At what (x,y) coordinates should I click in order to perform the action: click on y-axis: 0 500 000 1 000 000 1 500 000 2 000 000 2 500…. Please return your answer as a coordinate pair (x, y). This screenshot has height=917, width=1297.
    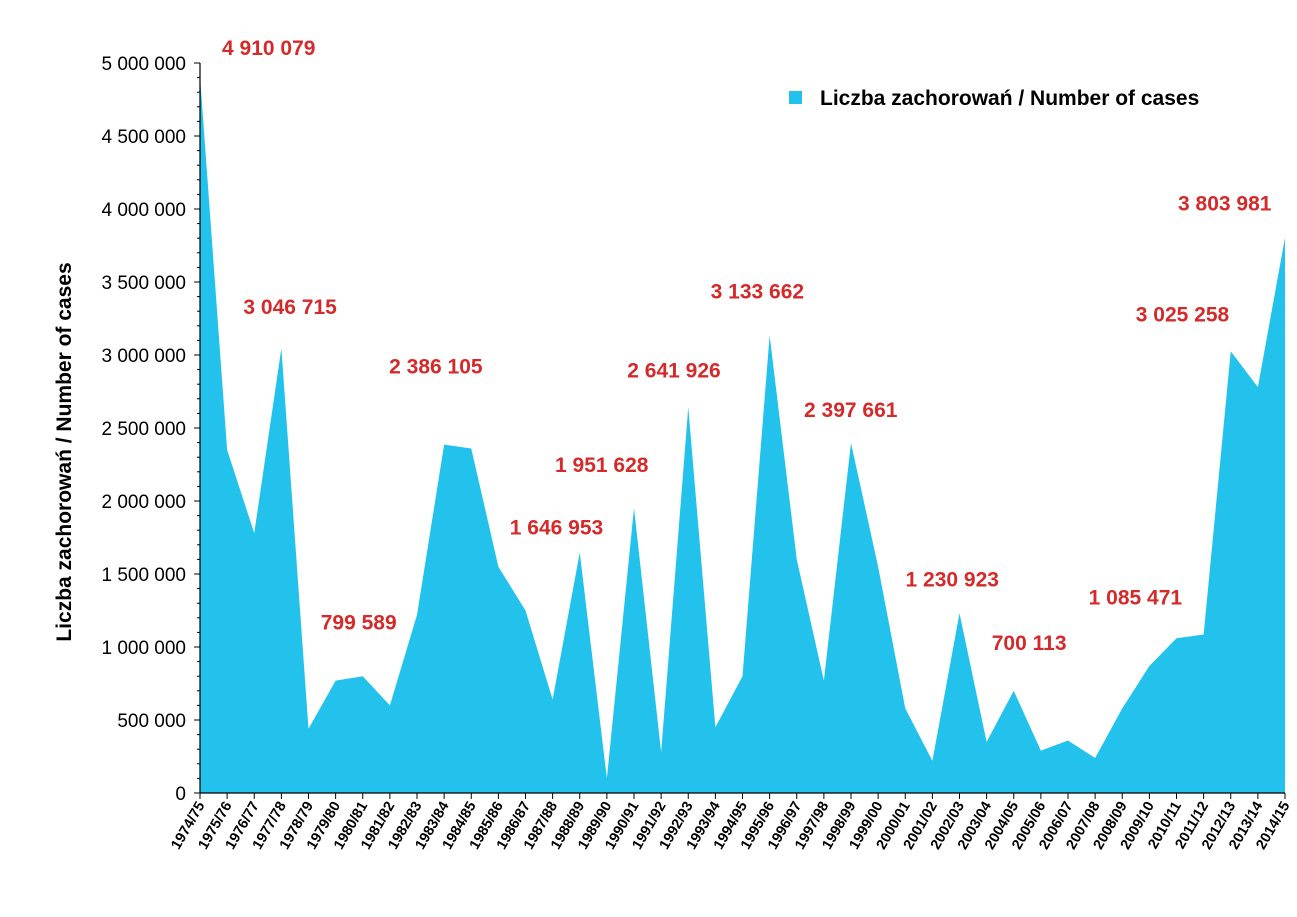
    Looking at the image, I should click on (151, 429).